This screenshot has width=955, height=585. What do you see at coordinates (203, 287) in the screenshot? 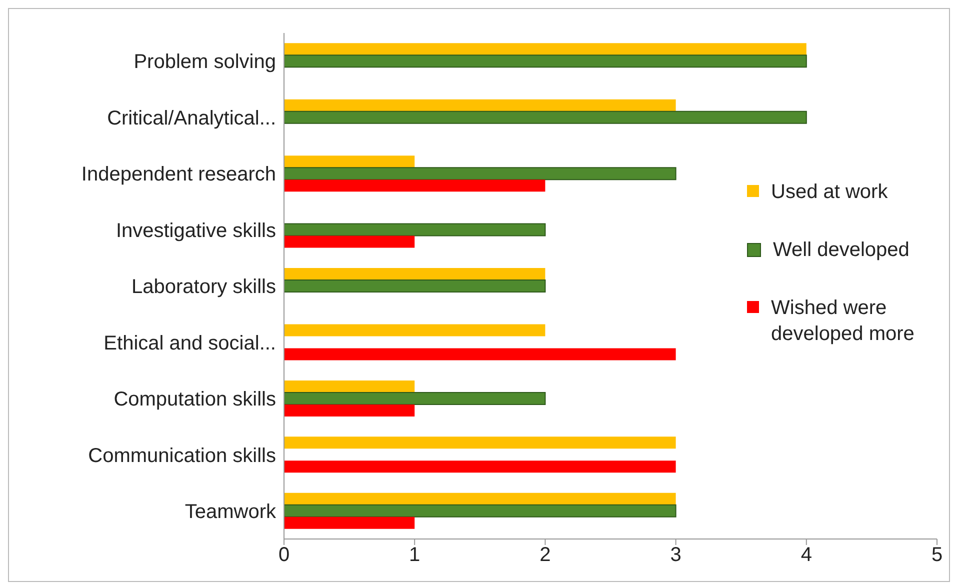
I see `y-tick-label: Laboratory skills` at bounding box center [203, 287].